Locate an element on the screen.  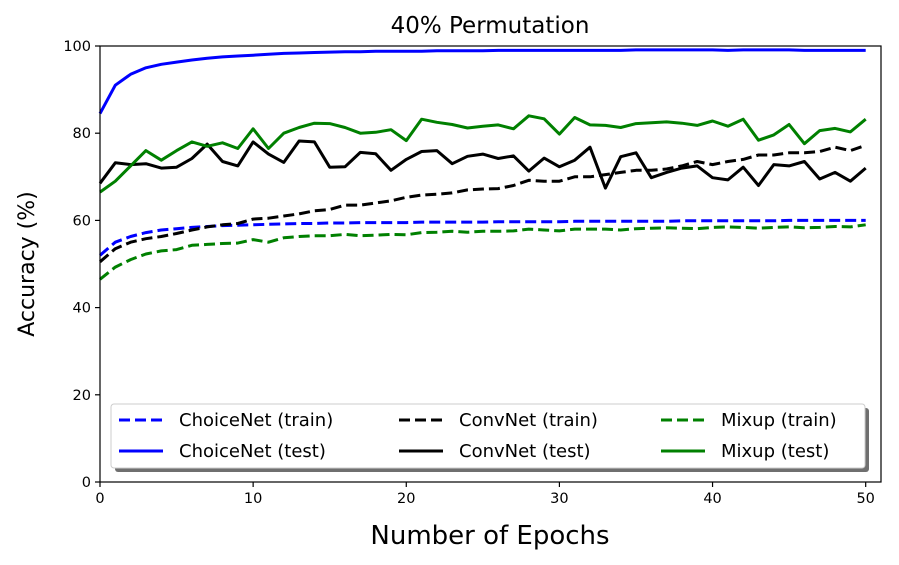
series-line-convnet-test is located at coordinates (482, 164).